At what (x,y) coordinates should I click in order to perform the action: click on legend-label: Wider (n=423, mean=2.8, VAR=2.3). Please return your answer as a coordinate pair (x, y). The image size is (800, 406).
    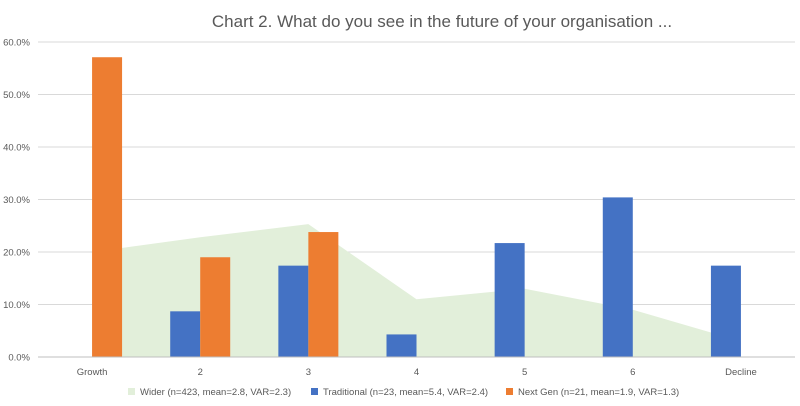
    Looking at the image, I should click on (215, 392).